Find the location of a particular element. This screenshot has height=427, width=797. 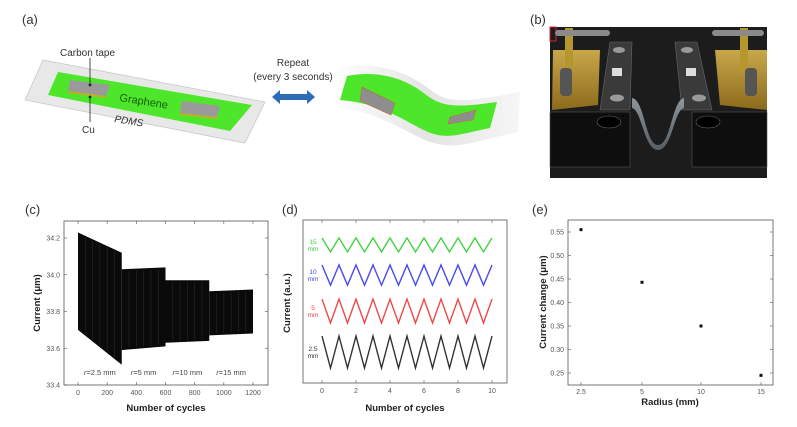

chart-e-ytick-label: 0.30 is located at coordinates (557, 350).